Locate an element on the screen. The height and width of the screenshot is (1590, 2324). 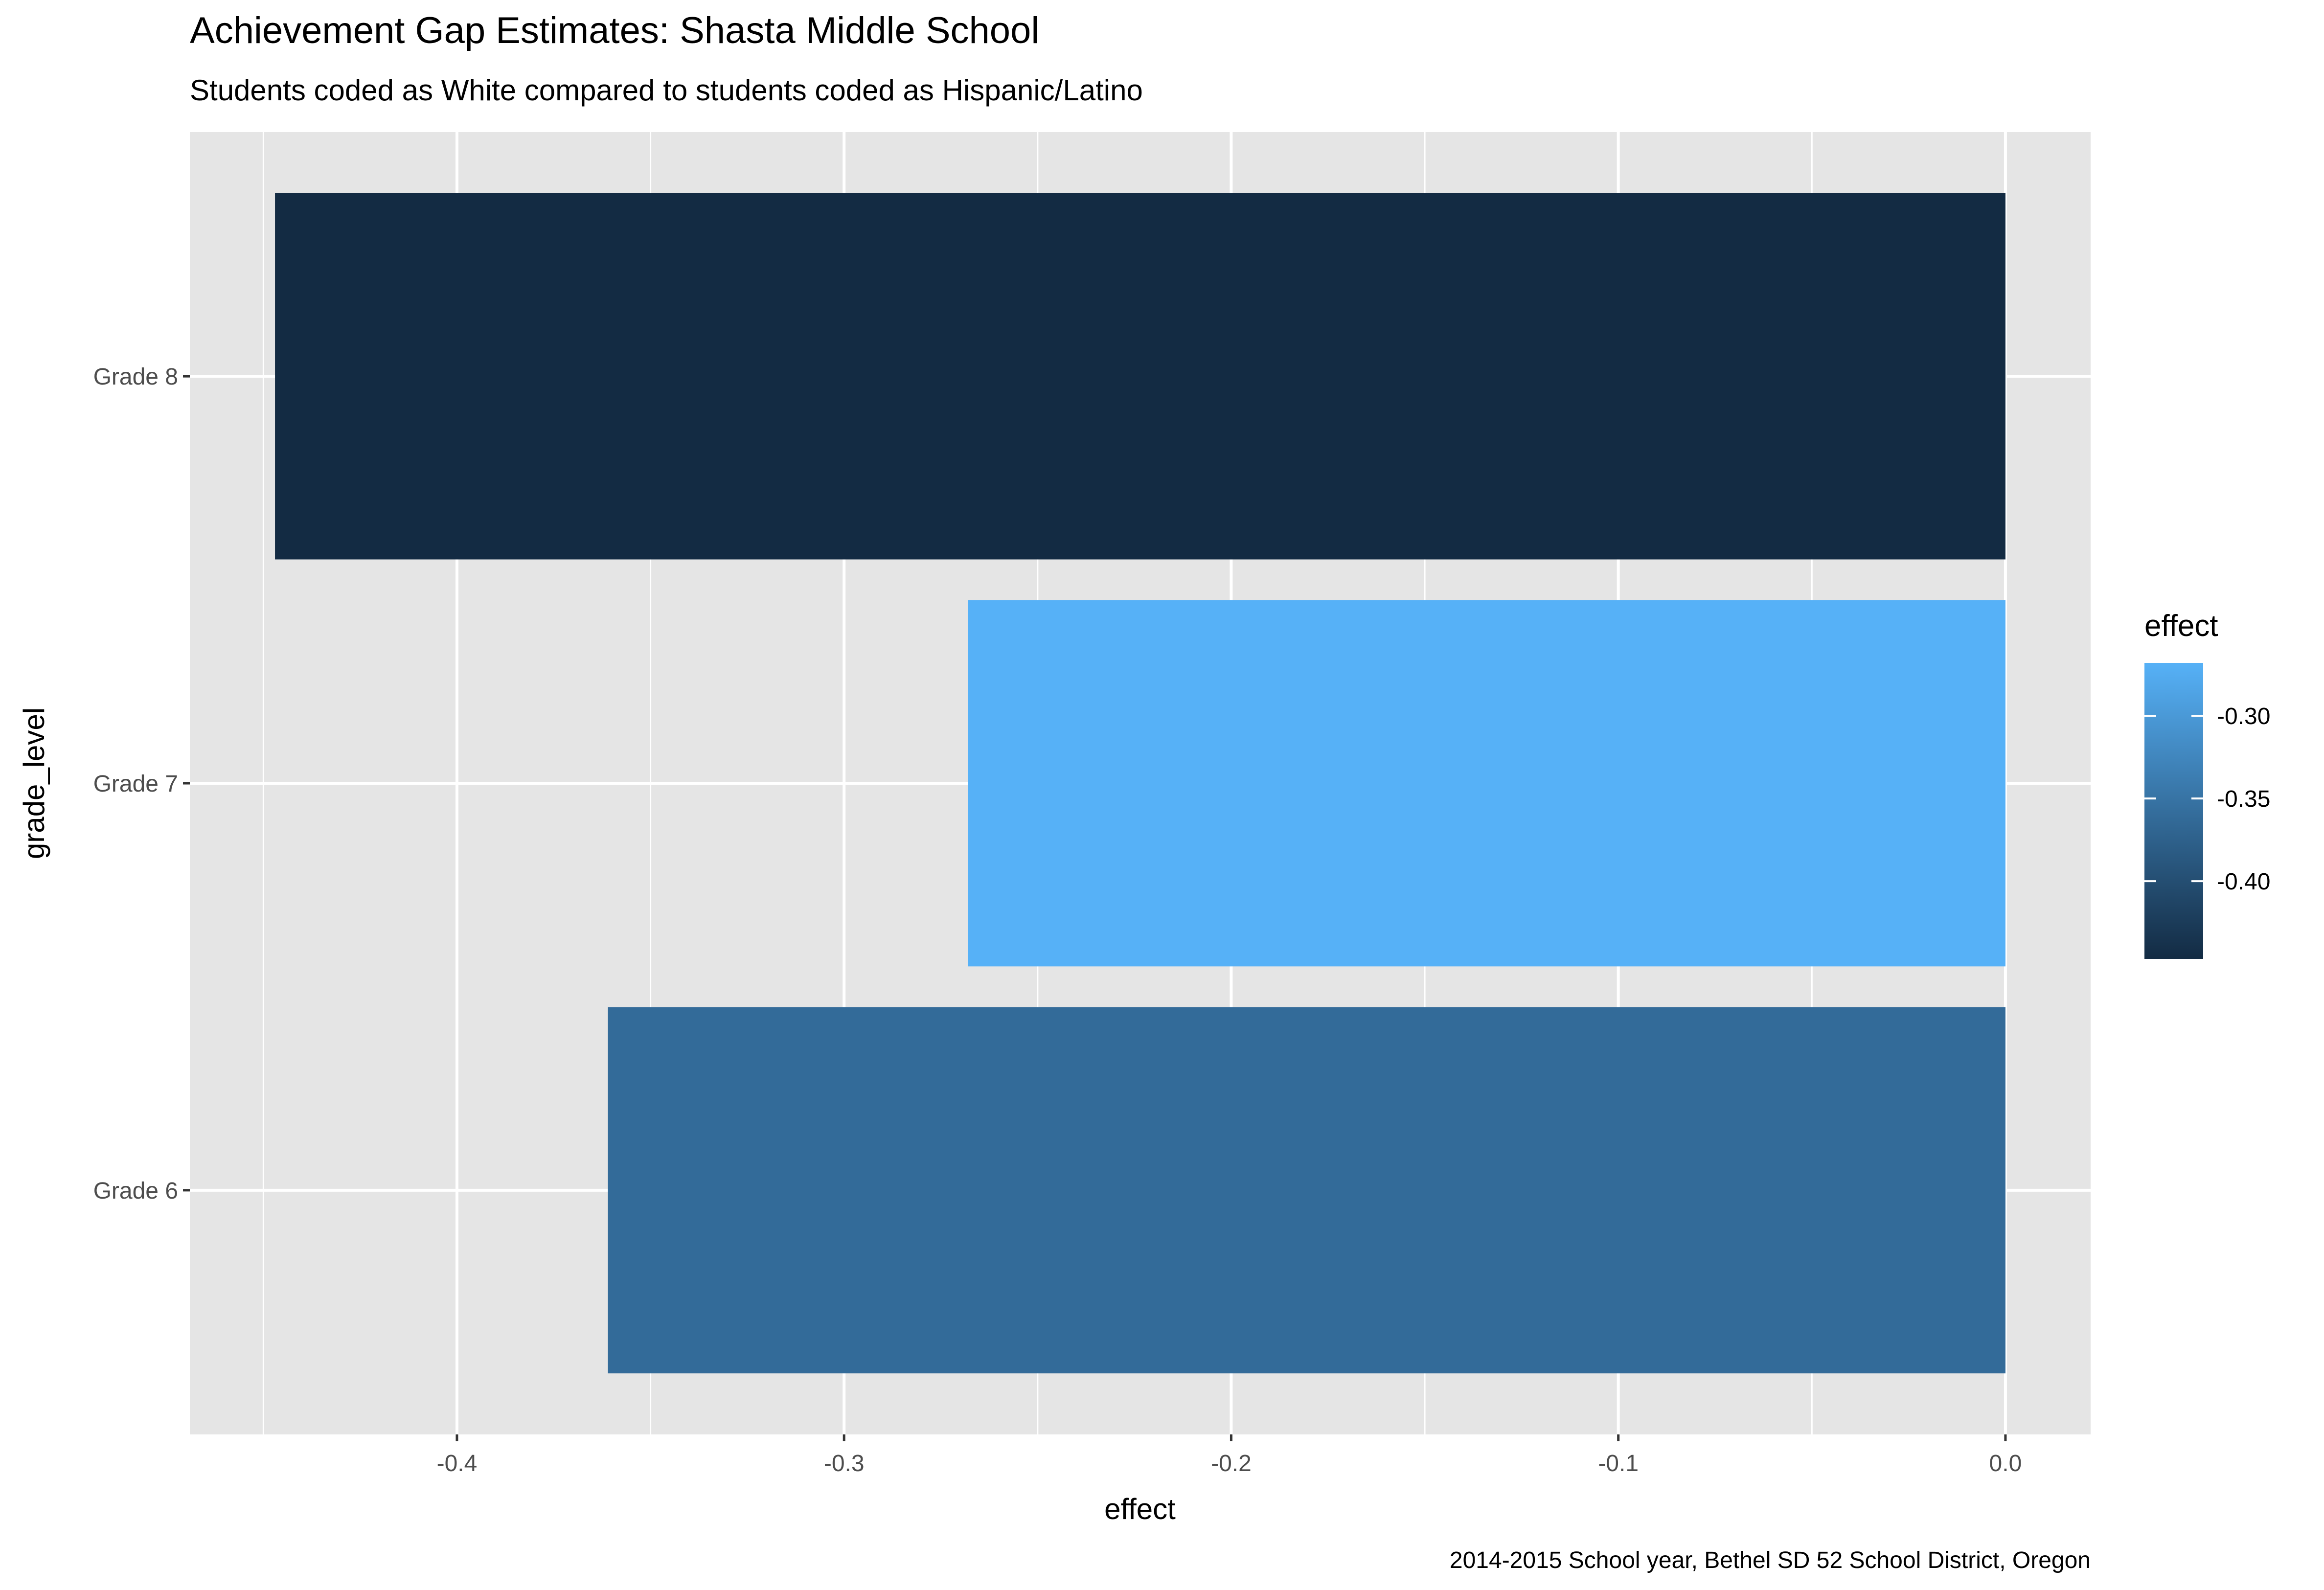
x-tick-label: 0.0 is located at coordinates (2006, 1464).